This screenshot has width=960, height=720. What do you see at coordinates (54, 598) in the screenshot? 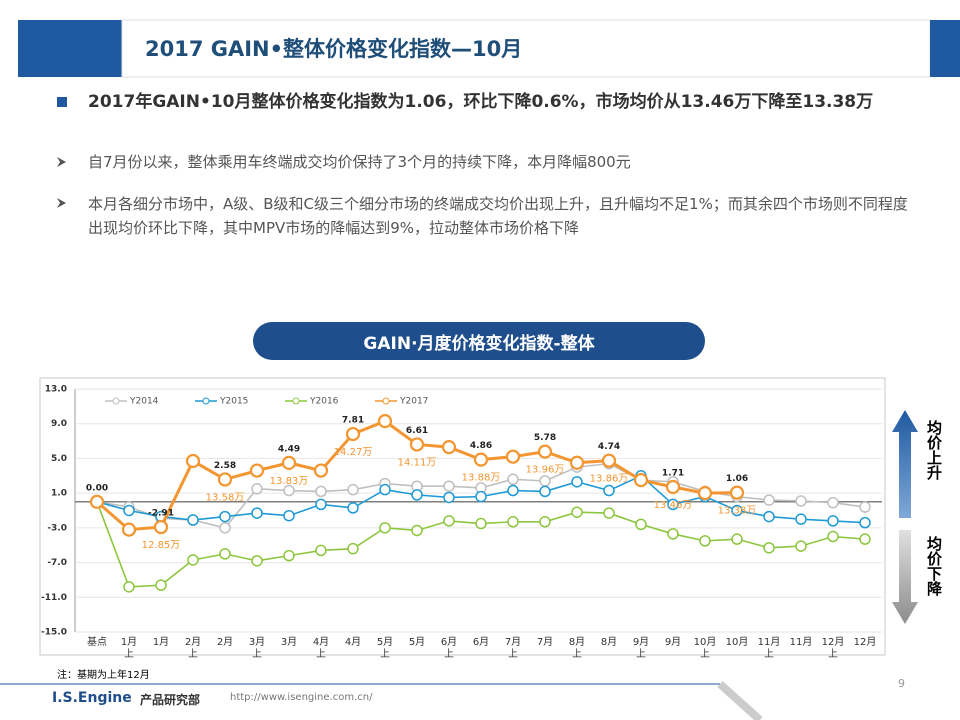
I see `y-tick-label: -11.0` at bounding box center [54, 598].